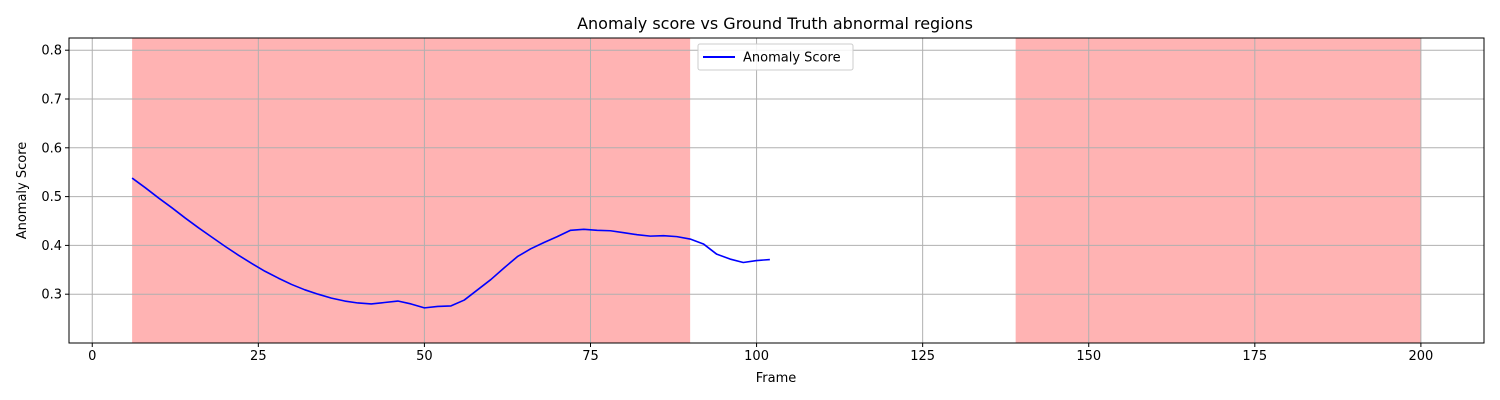  What do you see at coordinates (258, 356) in the screenshot?
I see `x-tick-label-1: 25` at bounding box center [258, 356].